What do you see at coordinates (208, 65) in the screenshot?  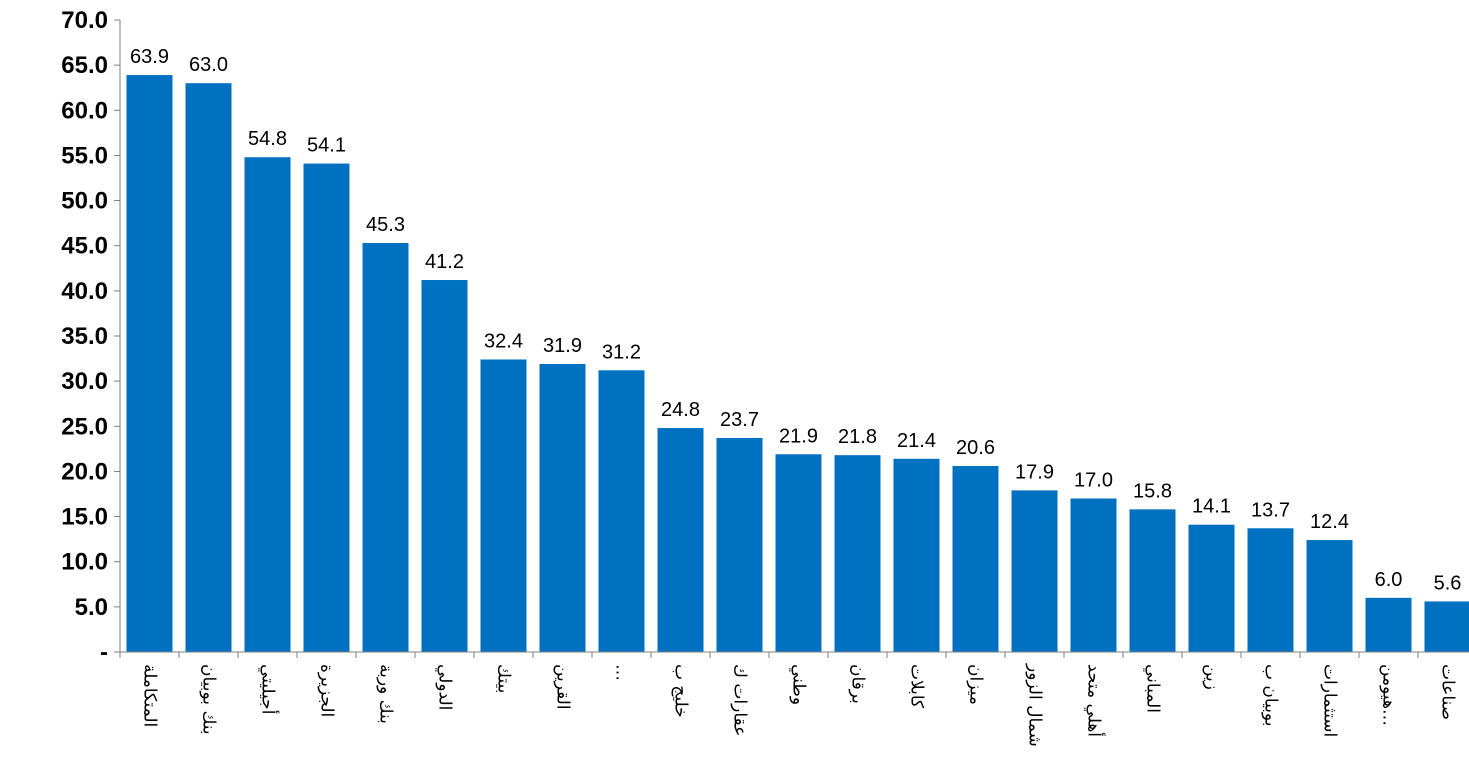 I see `data-label: 63.0` at bounding box center [208, 65].